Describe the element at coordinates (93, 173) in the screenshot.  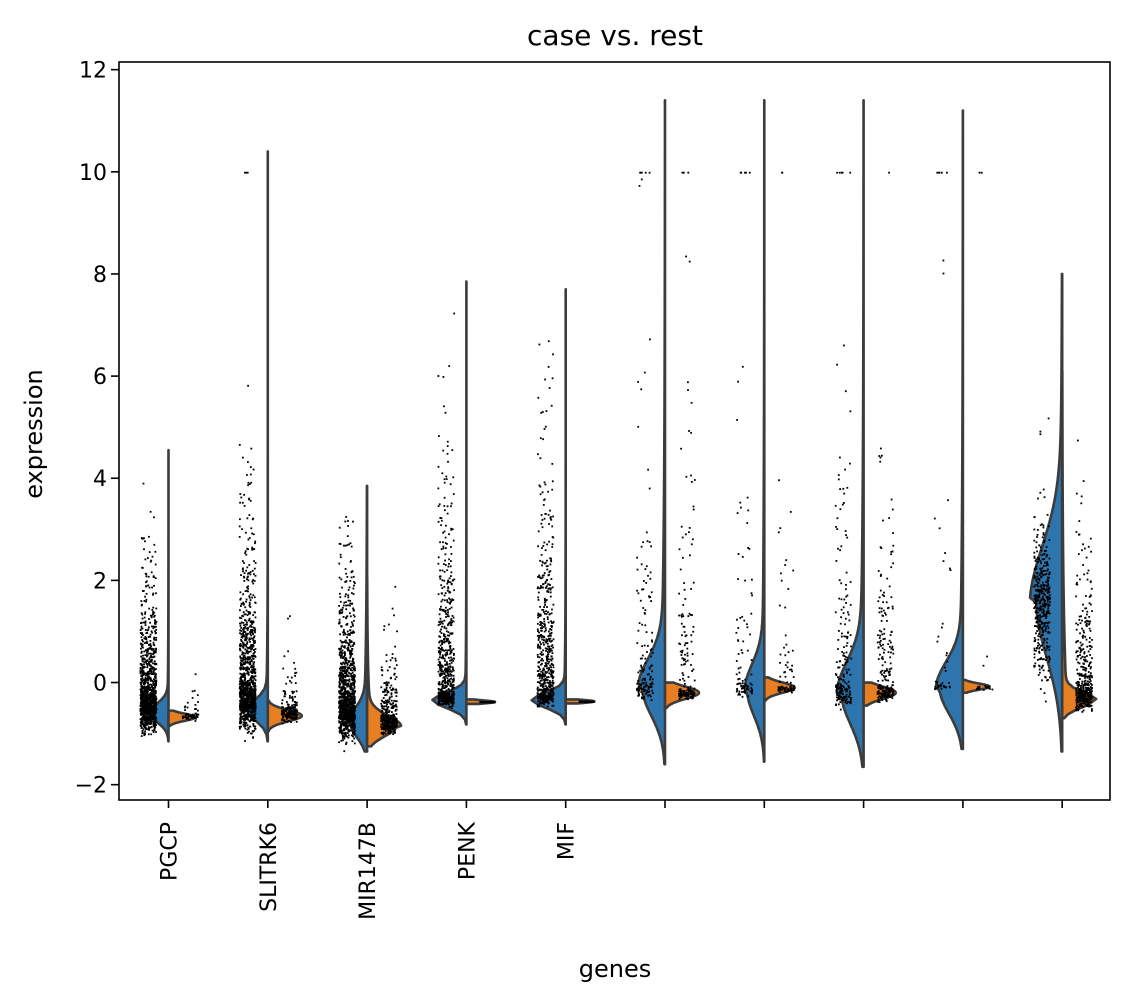
I see `y-tick-label: 10` at that location.